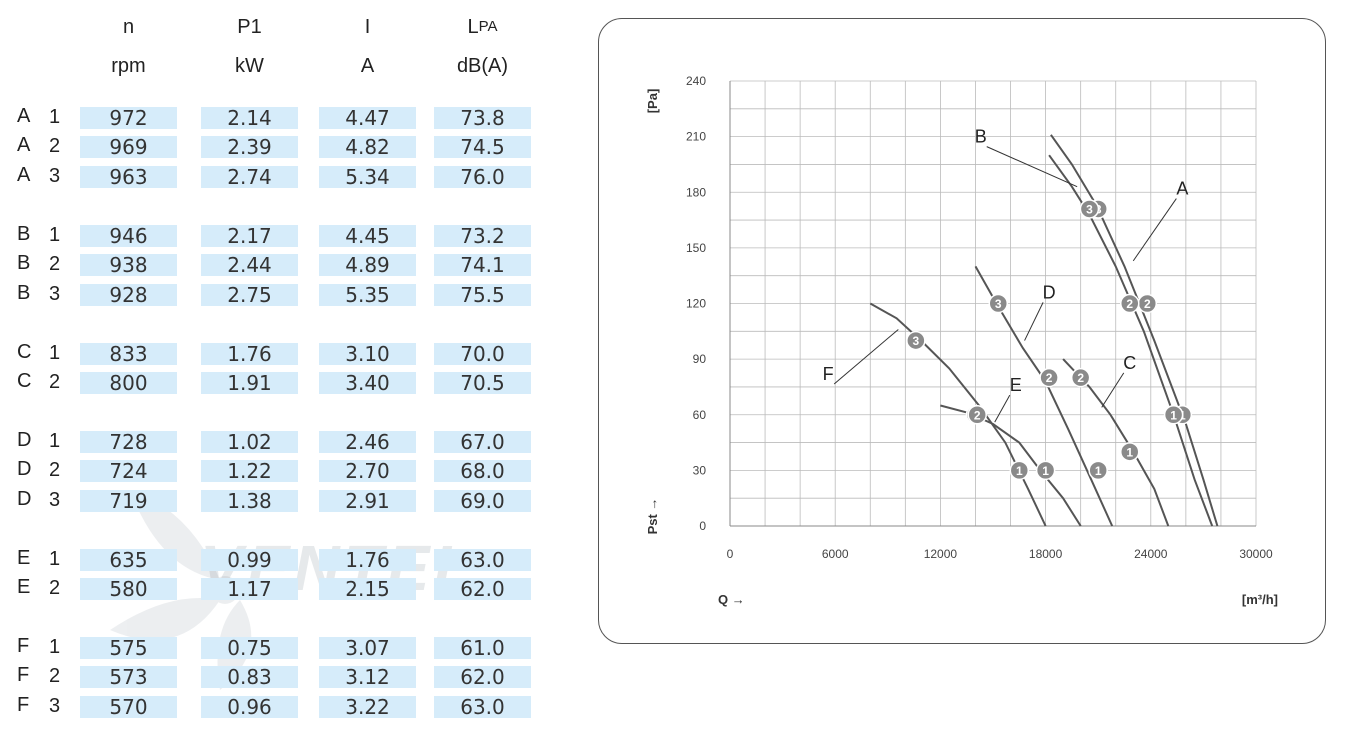 The image size is (1361, 737). I want to click on table-cell: 580, so click(128, 589).